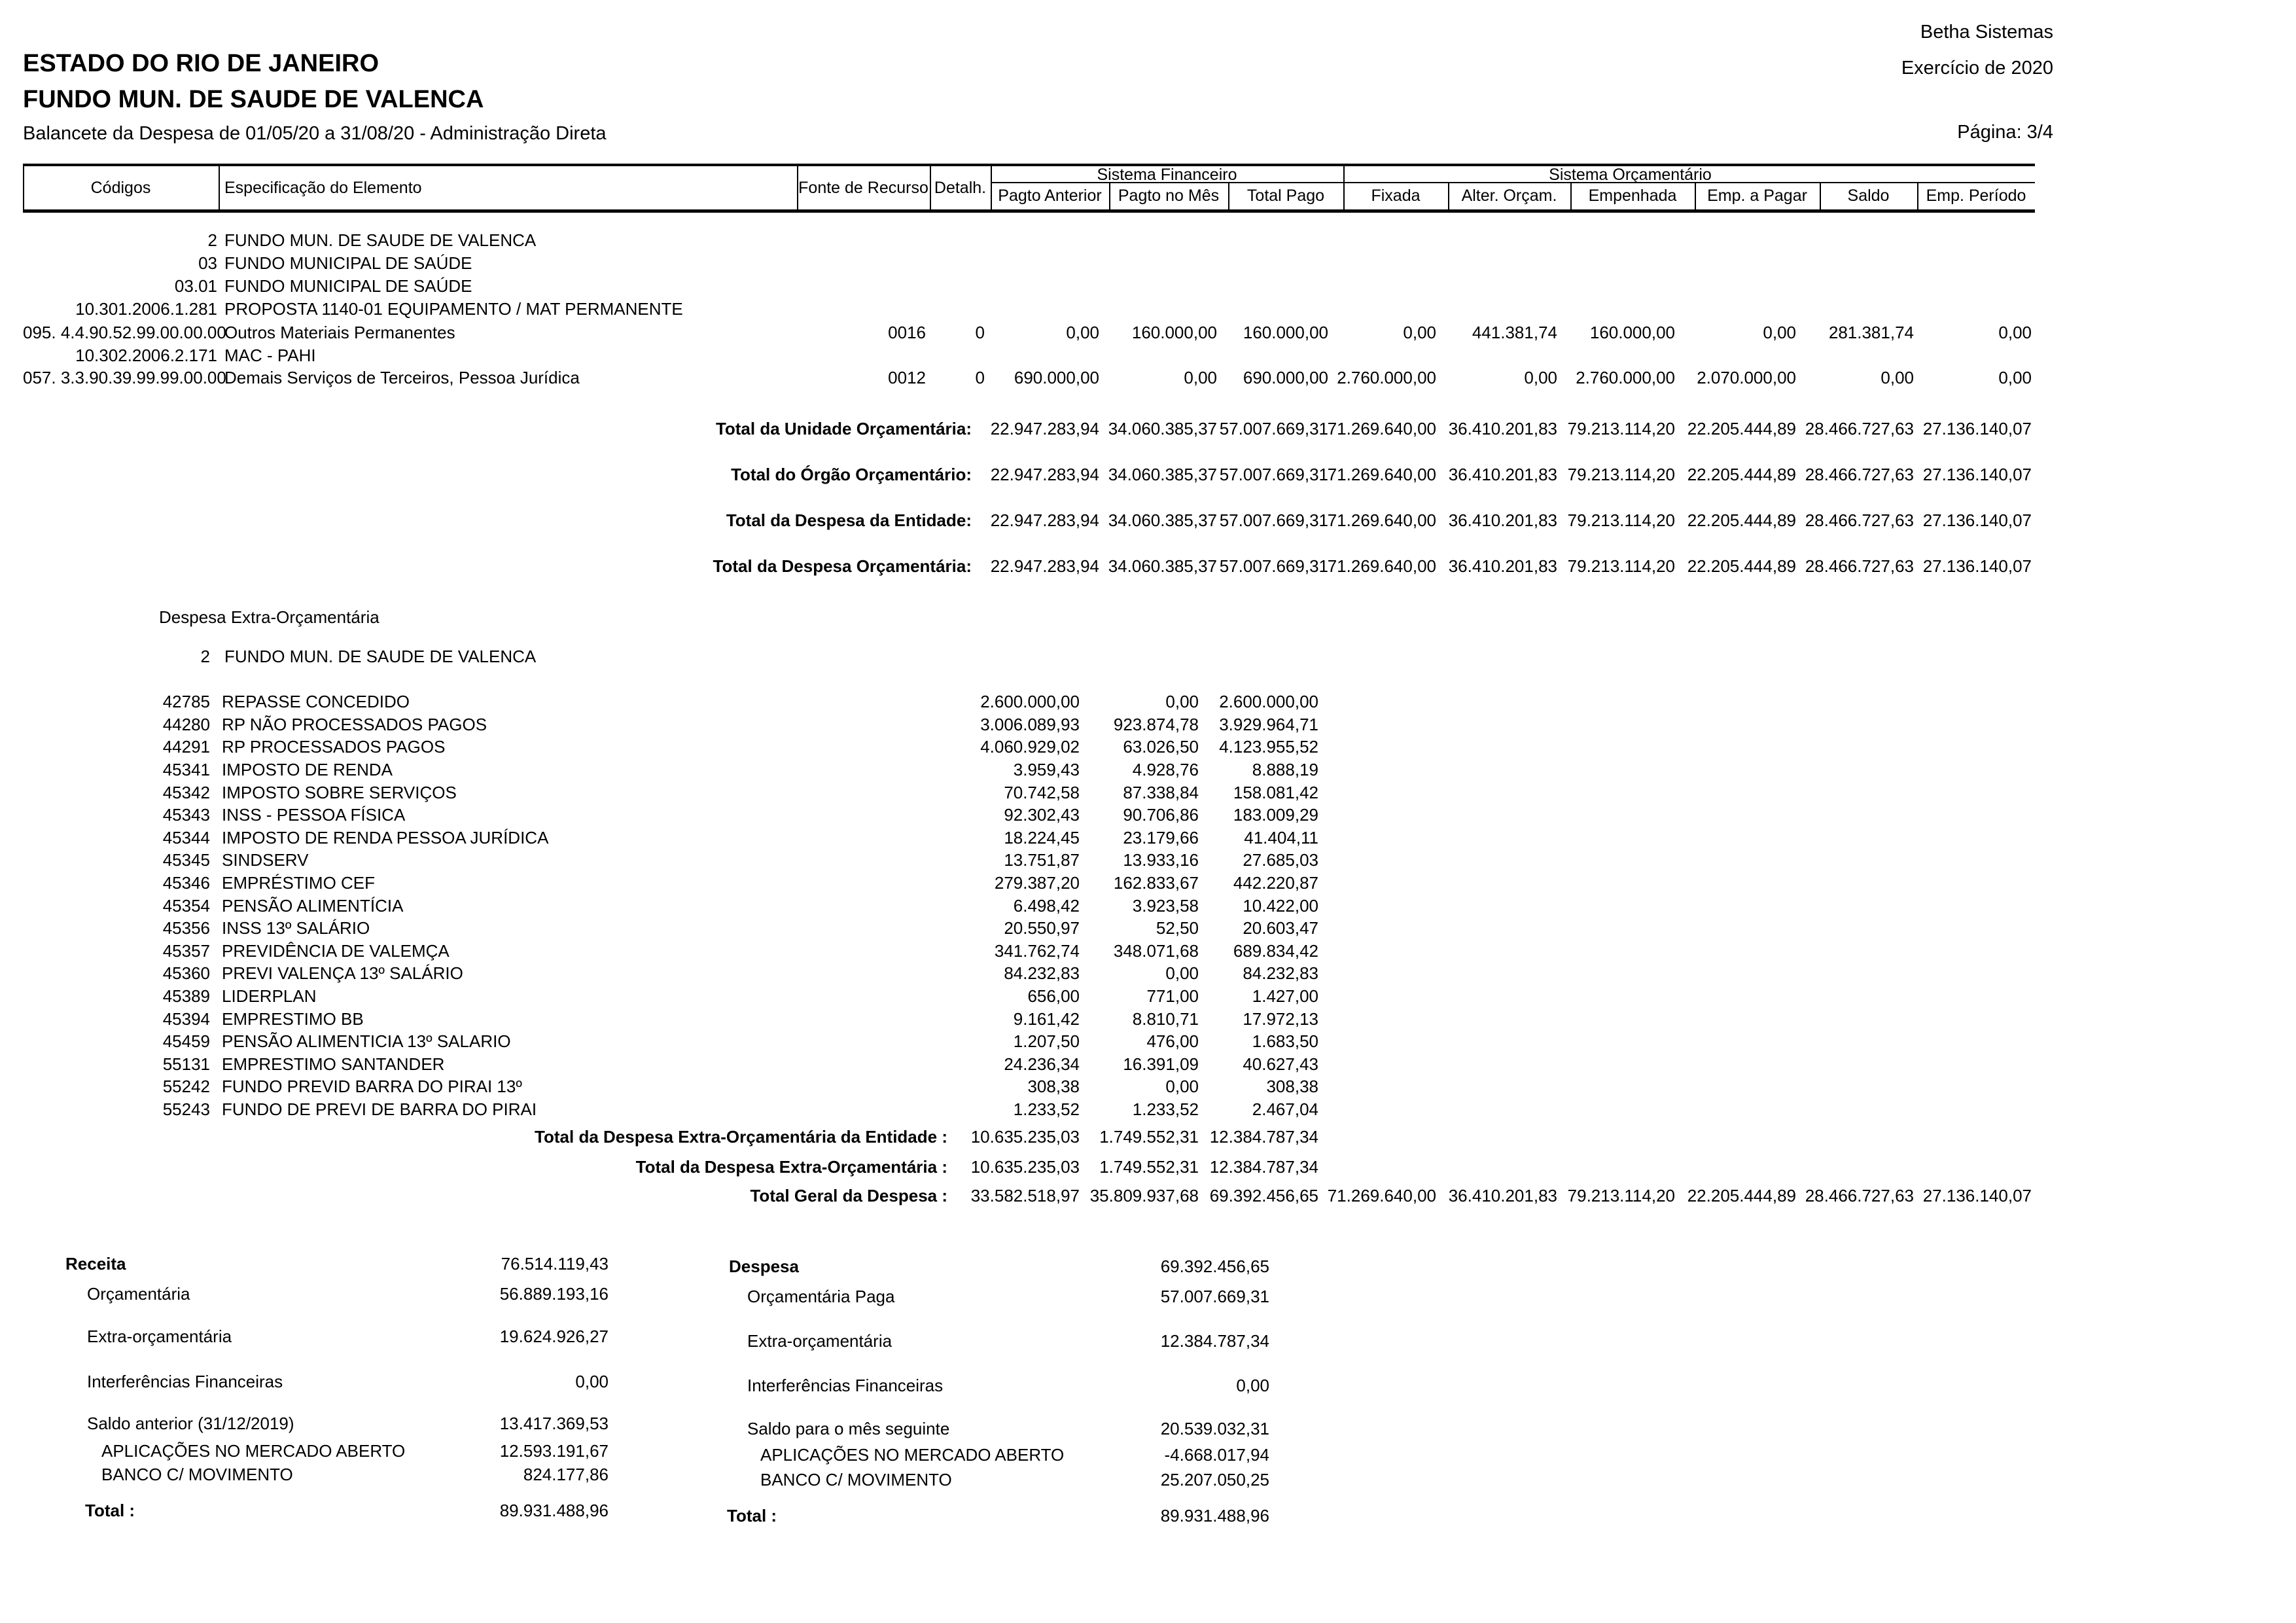 The image size is (2296, 1623). Describe the element at coordinates (186, 1019) in the screenshot. I see `extra-item-code: 45394` at that location.